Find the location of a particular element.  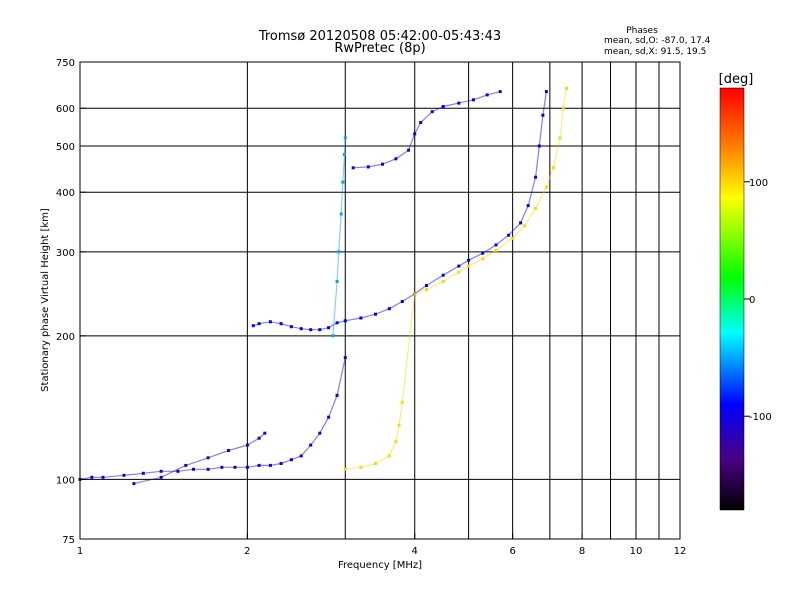

colorbar-label: [deg] is located at coordinates (736, 79).